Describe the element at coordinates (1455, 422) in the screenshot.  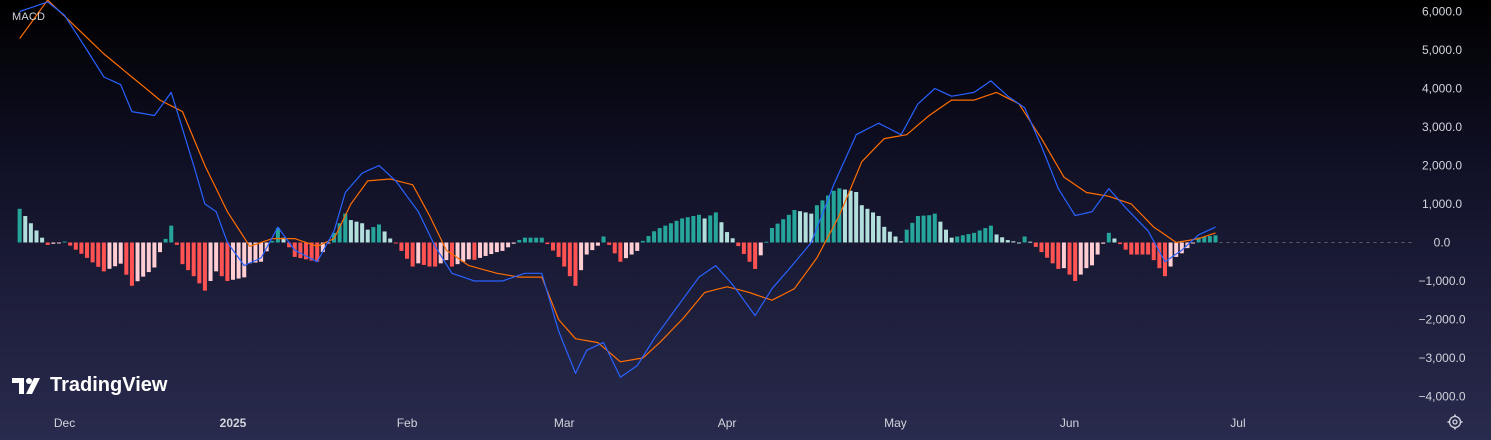
I see `settings-gear-icon` at that location.